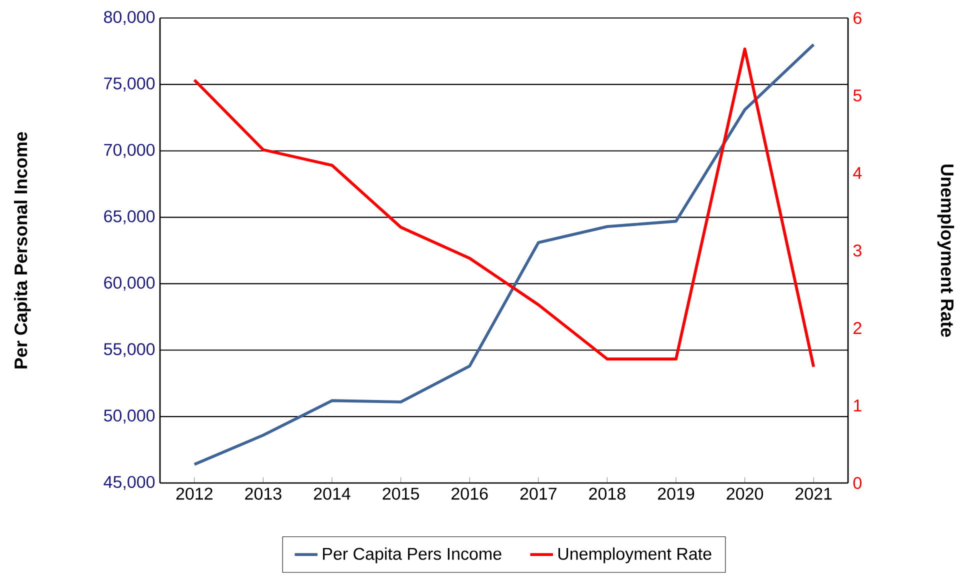 The image size is (959, 579). I want to click on y-tick-label: 65,000, so click(129, 217).